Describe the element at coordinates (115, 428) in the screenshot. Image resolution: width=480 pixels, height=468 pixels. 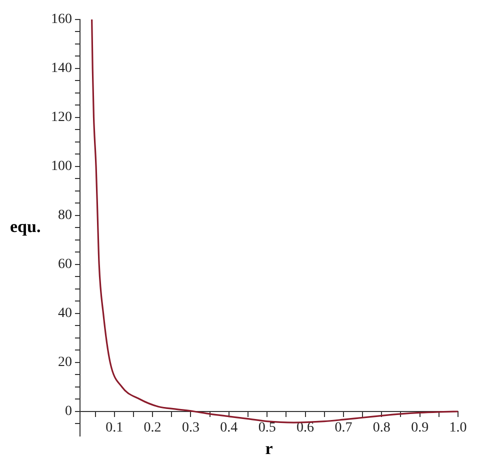
I see `x-tick-label: 0.1` at that location.